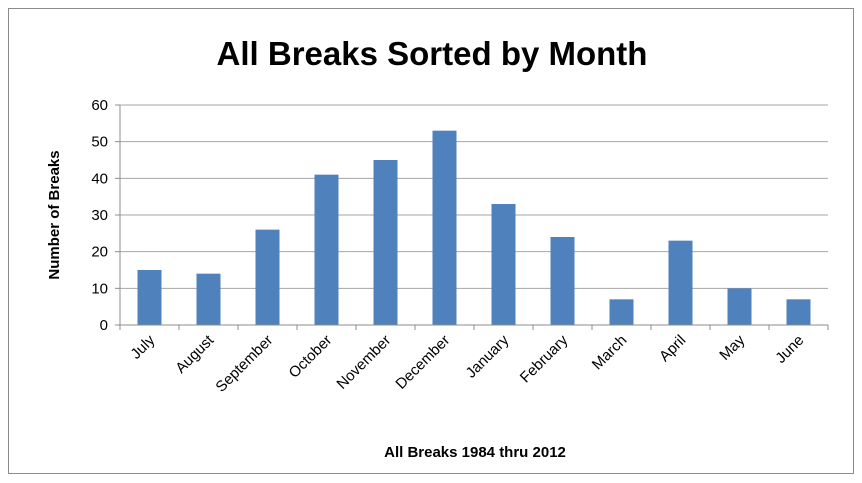 The image size is (862, 483). Describe the element at coordinates (444, 227) in the screenshot. I see `bar-december` at that location.